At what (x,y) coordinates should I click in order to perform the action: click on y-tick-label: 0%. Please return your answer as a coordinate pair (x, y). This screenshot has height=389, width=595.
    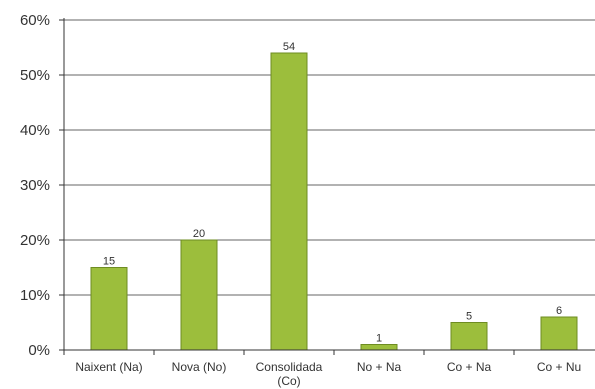
    Looking at the image, I should click on (39, 350).